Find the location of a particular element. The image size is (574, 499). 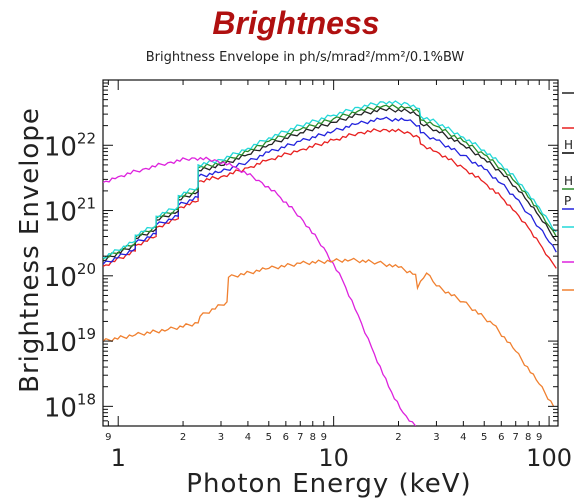

y-tick-label: 1022 is located at coordinates (70, 145).